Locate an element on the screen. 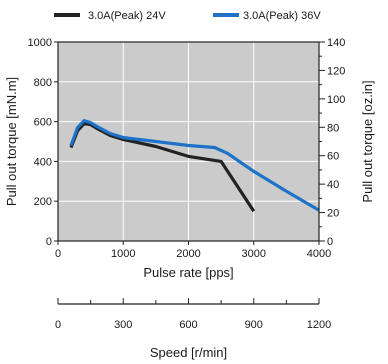 The width and height of the screenshot is (388, 364). x-tick-label: 1000 is located at coordinates (123, 254).